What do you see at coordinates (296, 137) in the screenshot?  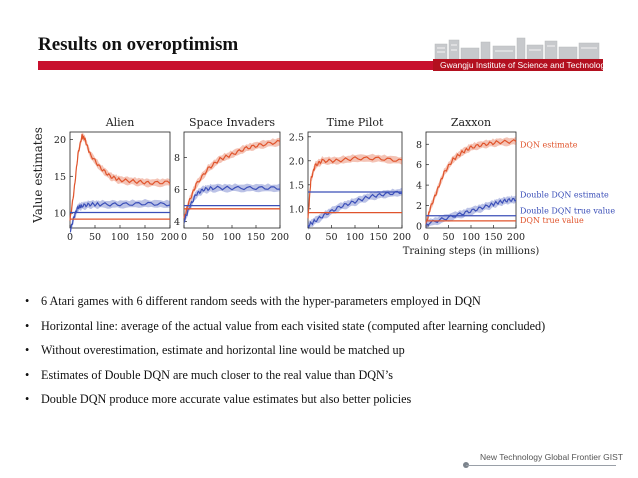 I see `y-tick-label: 2.5` at bounding box center [296, 137].